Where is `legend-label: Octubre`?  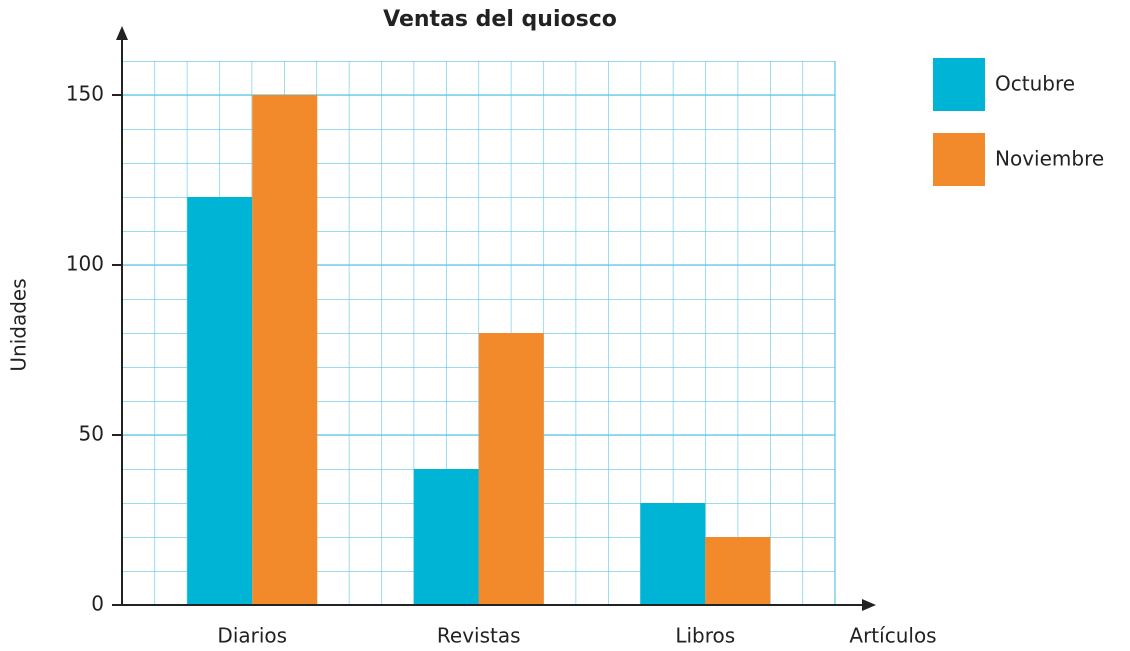 legend-label: Octubre is located at coordinates (1035, 84).